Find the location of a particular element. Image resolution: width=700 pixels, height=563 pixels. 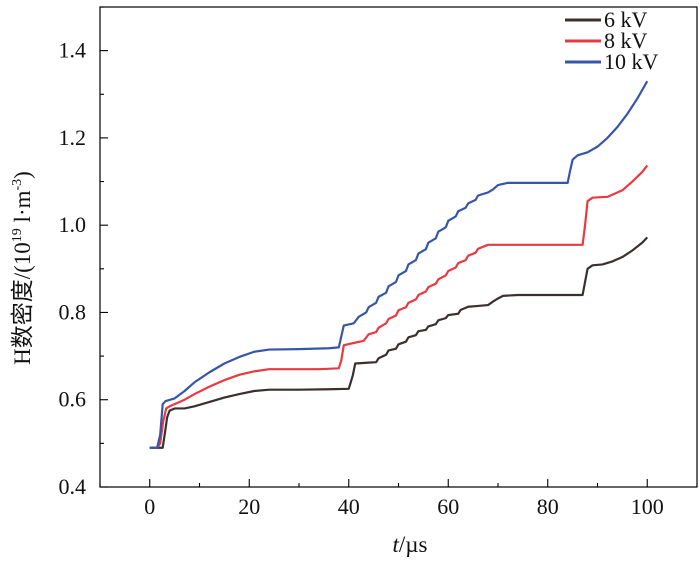

x-tick-label: 40 is located at coordinates (349, 506).